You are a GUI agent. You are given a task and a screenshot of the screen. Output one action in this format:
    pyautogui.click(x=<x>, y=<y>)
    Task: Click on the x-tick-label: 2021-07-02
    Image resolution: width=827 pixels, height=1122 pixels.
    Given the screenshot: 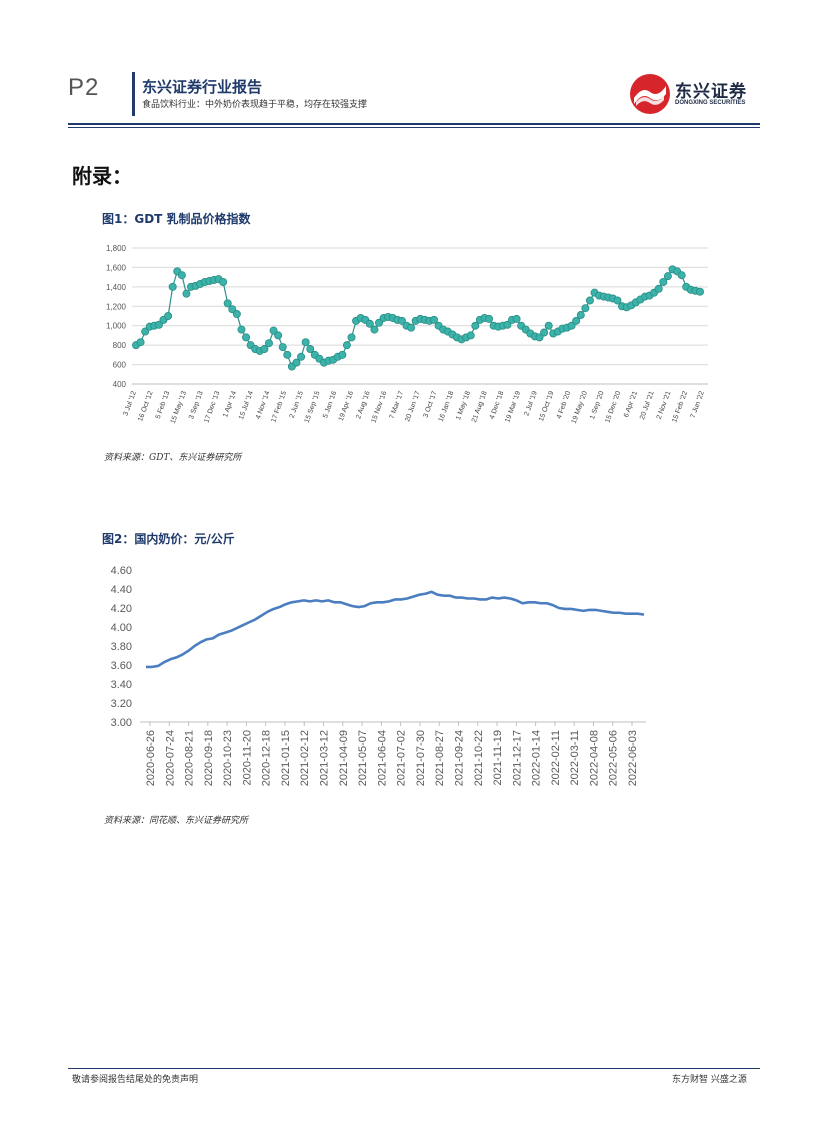 What is the action you would take?
    pyautogui.click(x=402, y=758)
    